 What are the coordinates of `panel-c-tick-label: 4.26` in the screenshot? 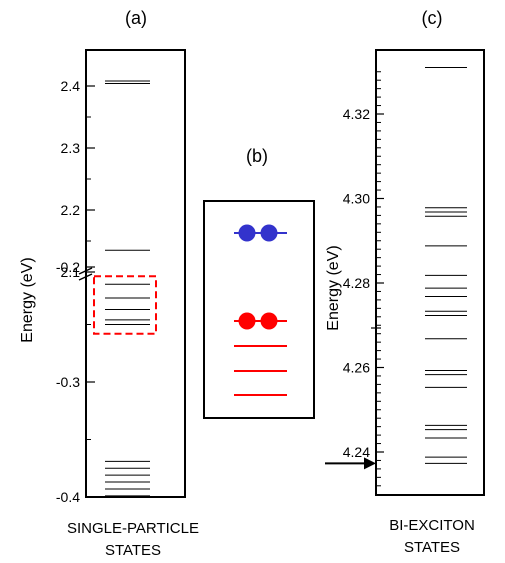 It's located at (356, 368).